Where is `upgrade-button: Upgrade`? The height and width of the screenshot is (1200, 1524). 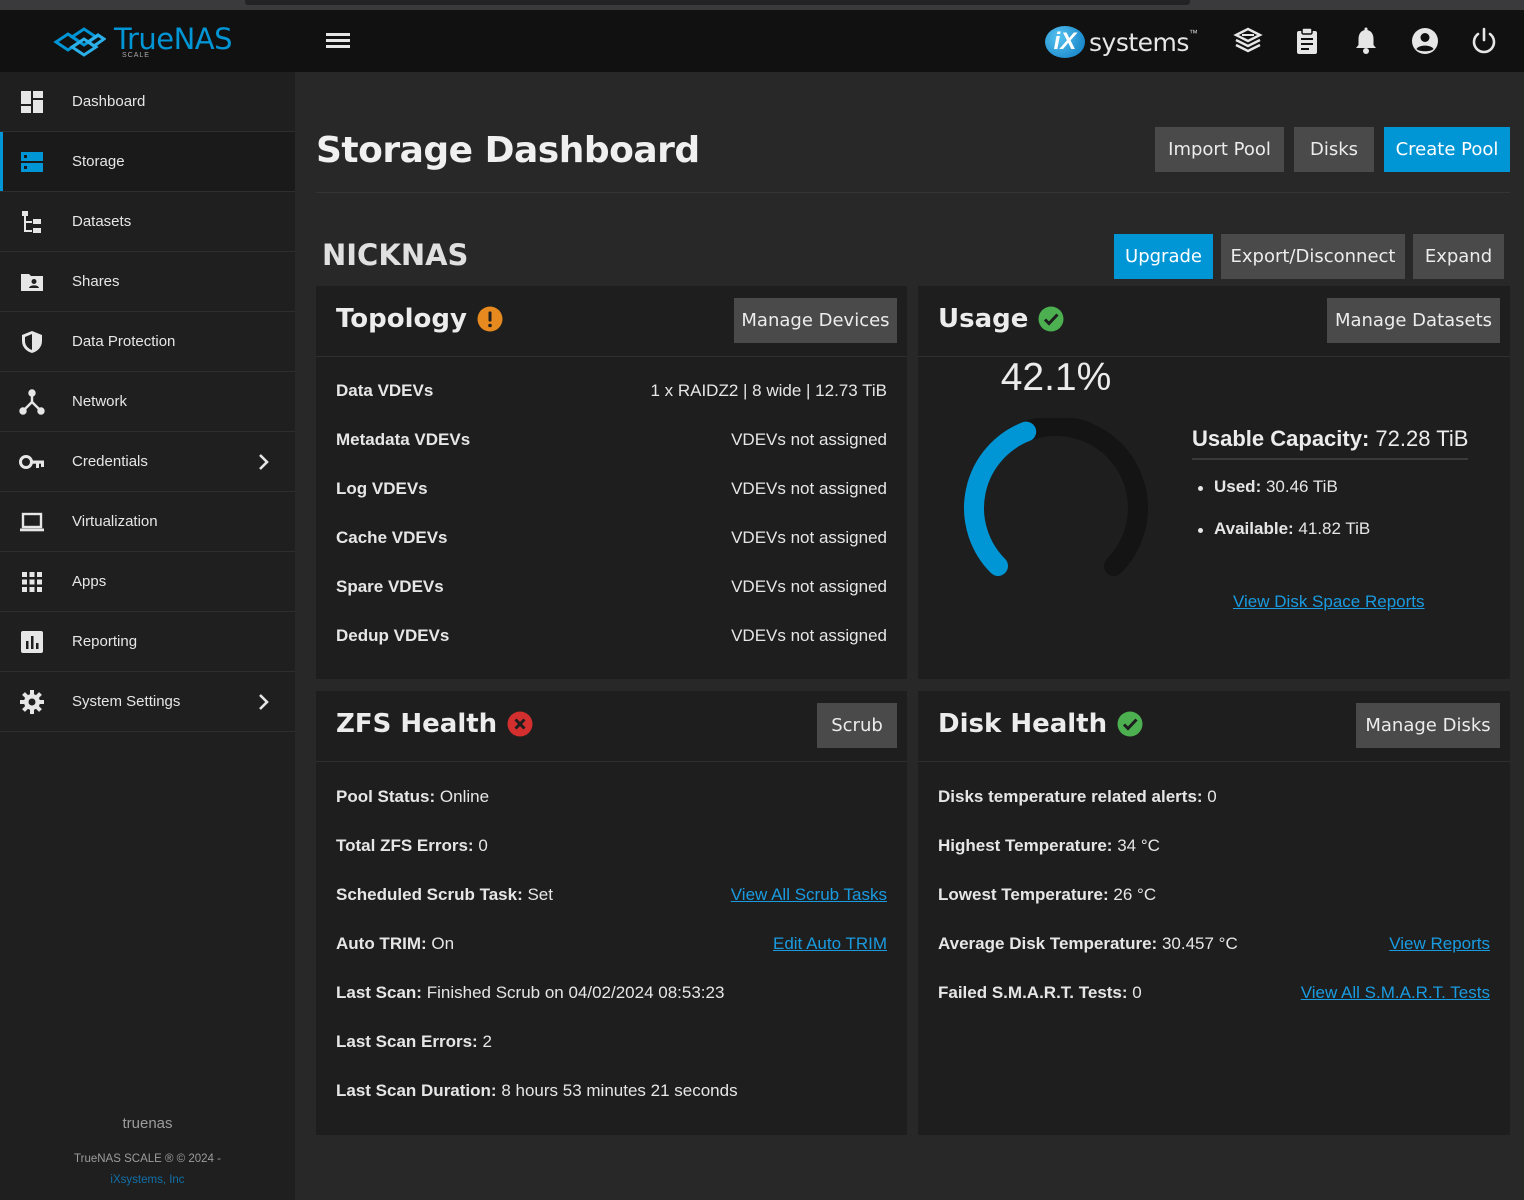
upgrade-button: Upgrade is located at coordinates (1163, 256).